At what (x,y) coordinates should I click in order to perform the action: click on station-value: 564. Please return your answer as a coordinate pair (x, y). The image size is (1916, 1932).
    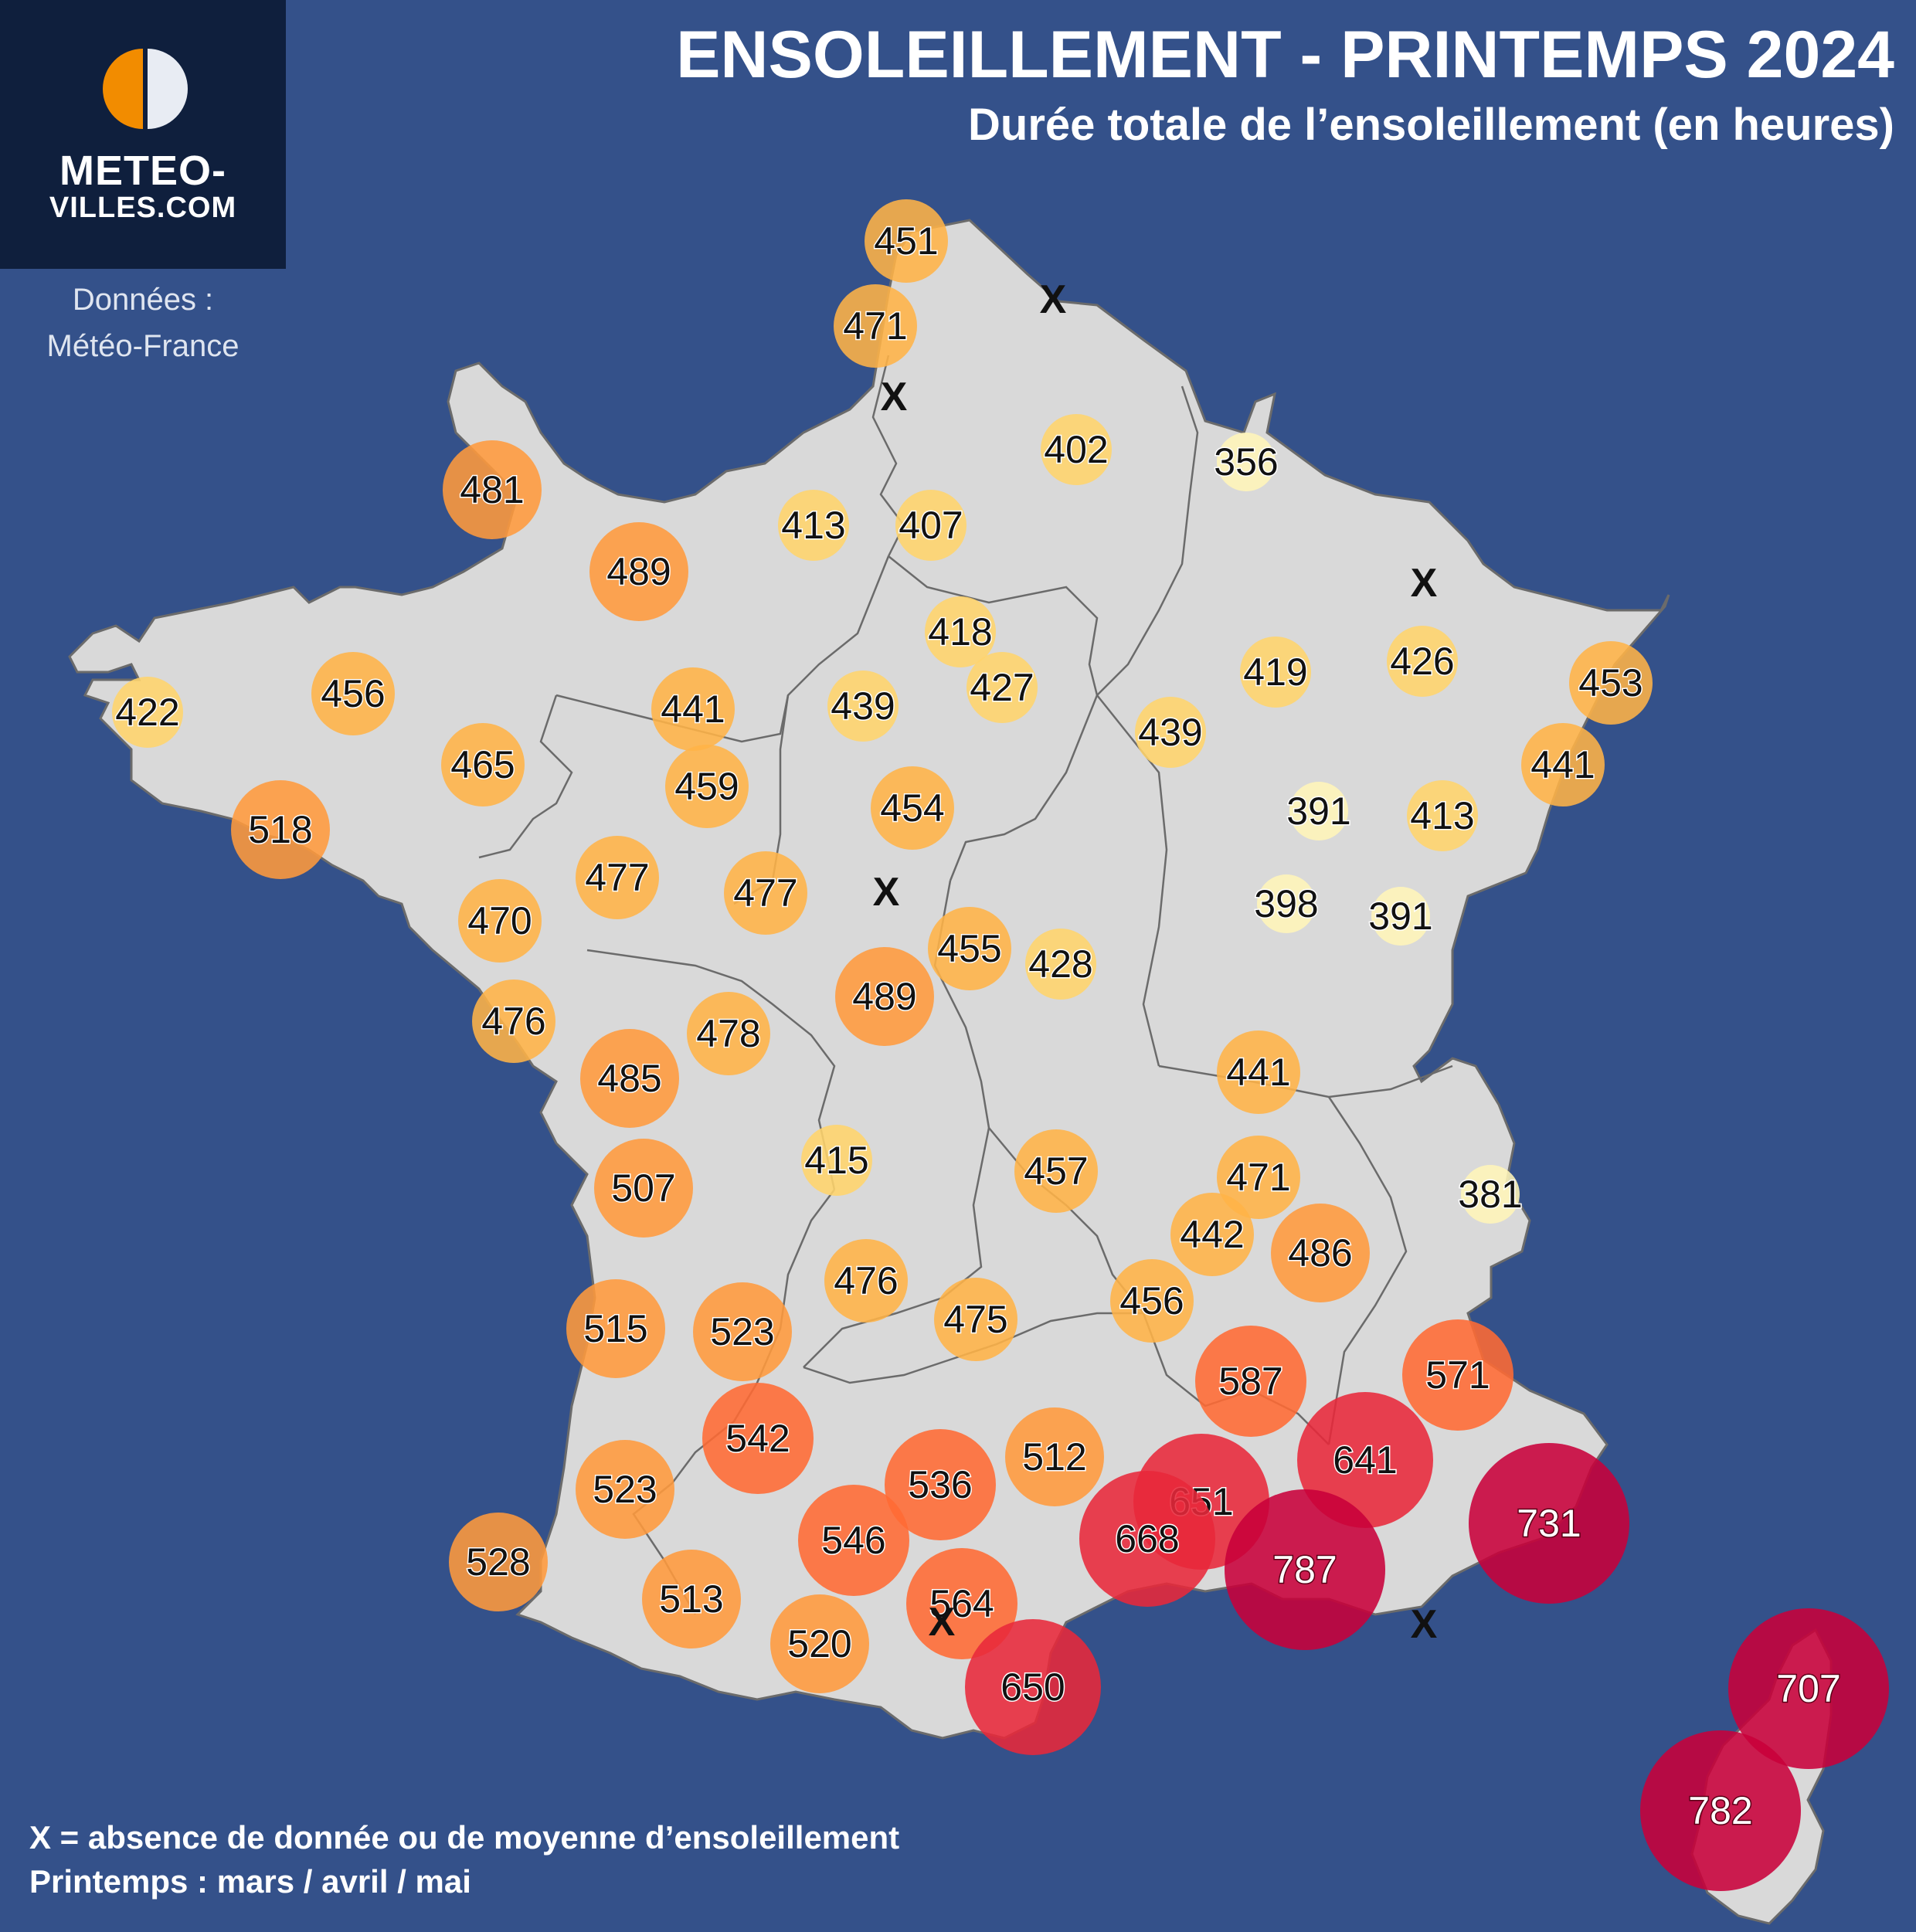
    Looking at the image, I should click on (962, 1604).